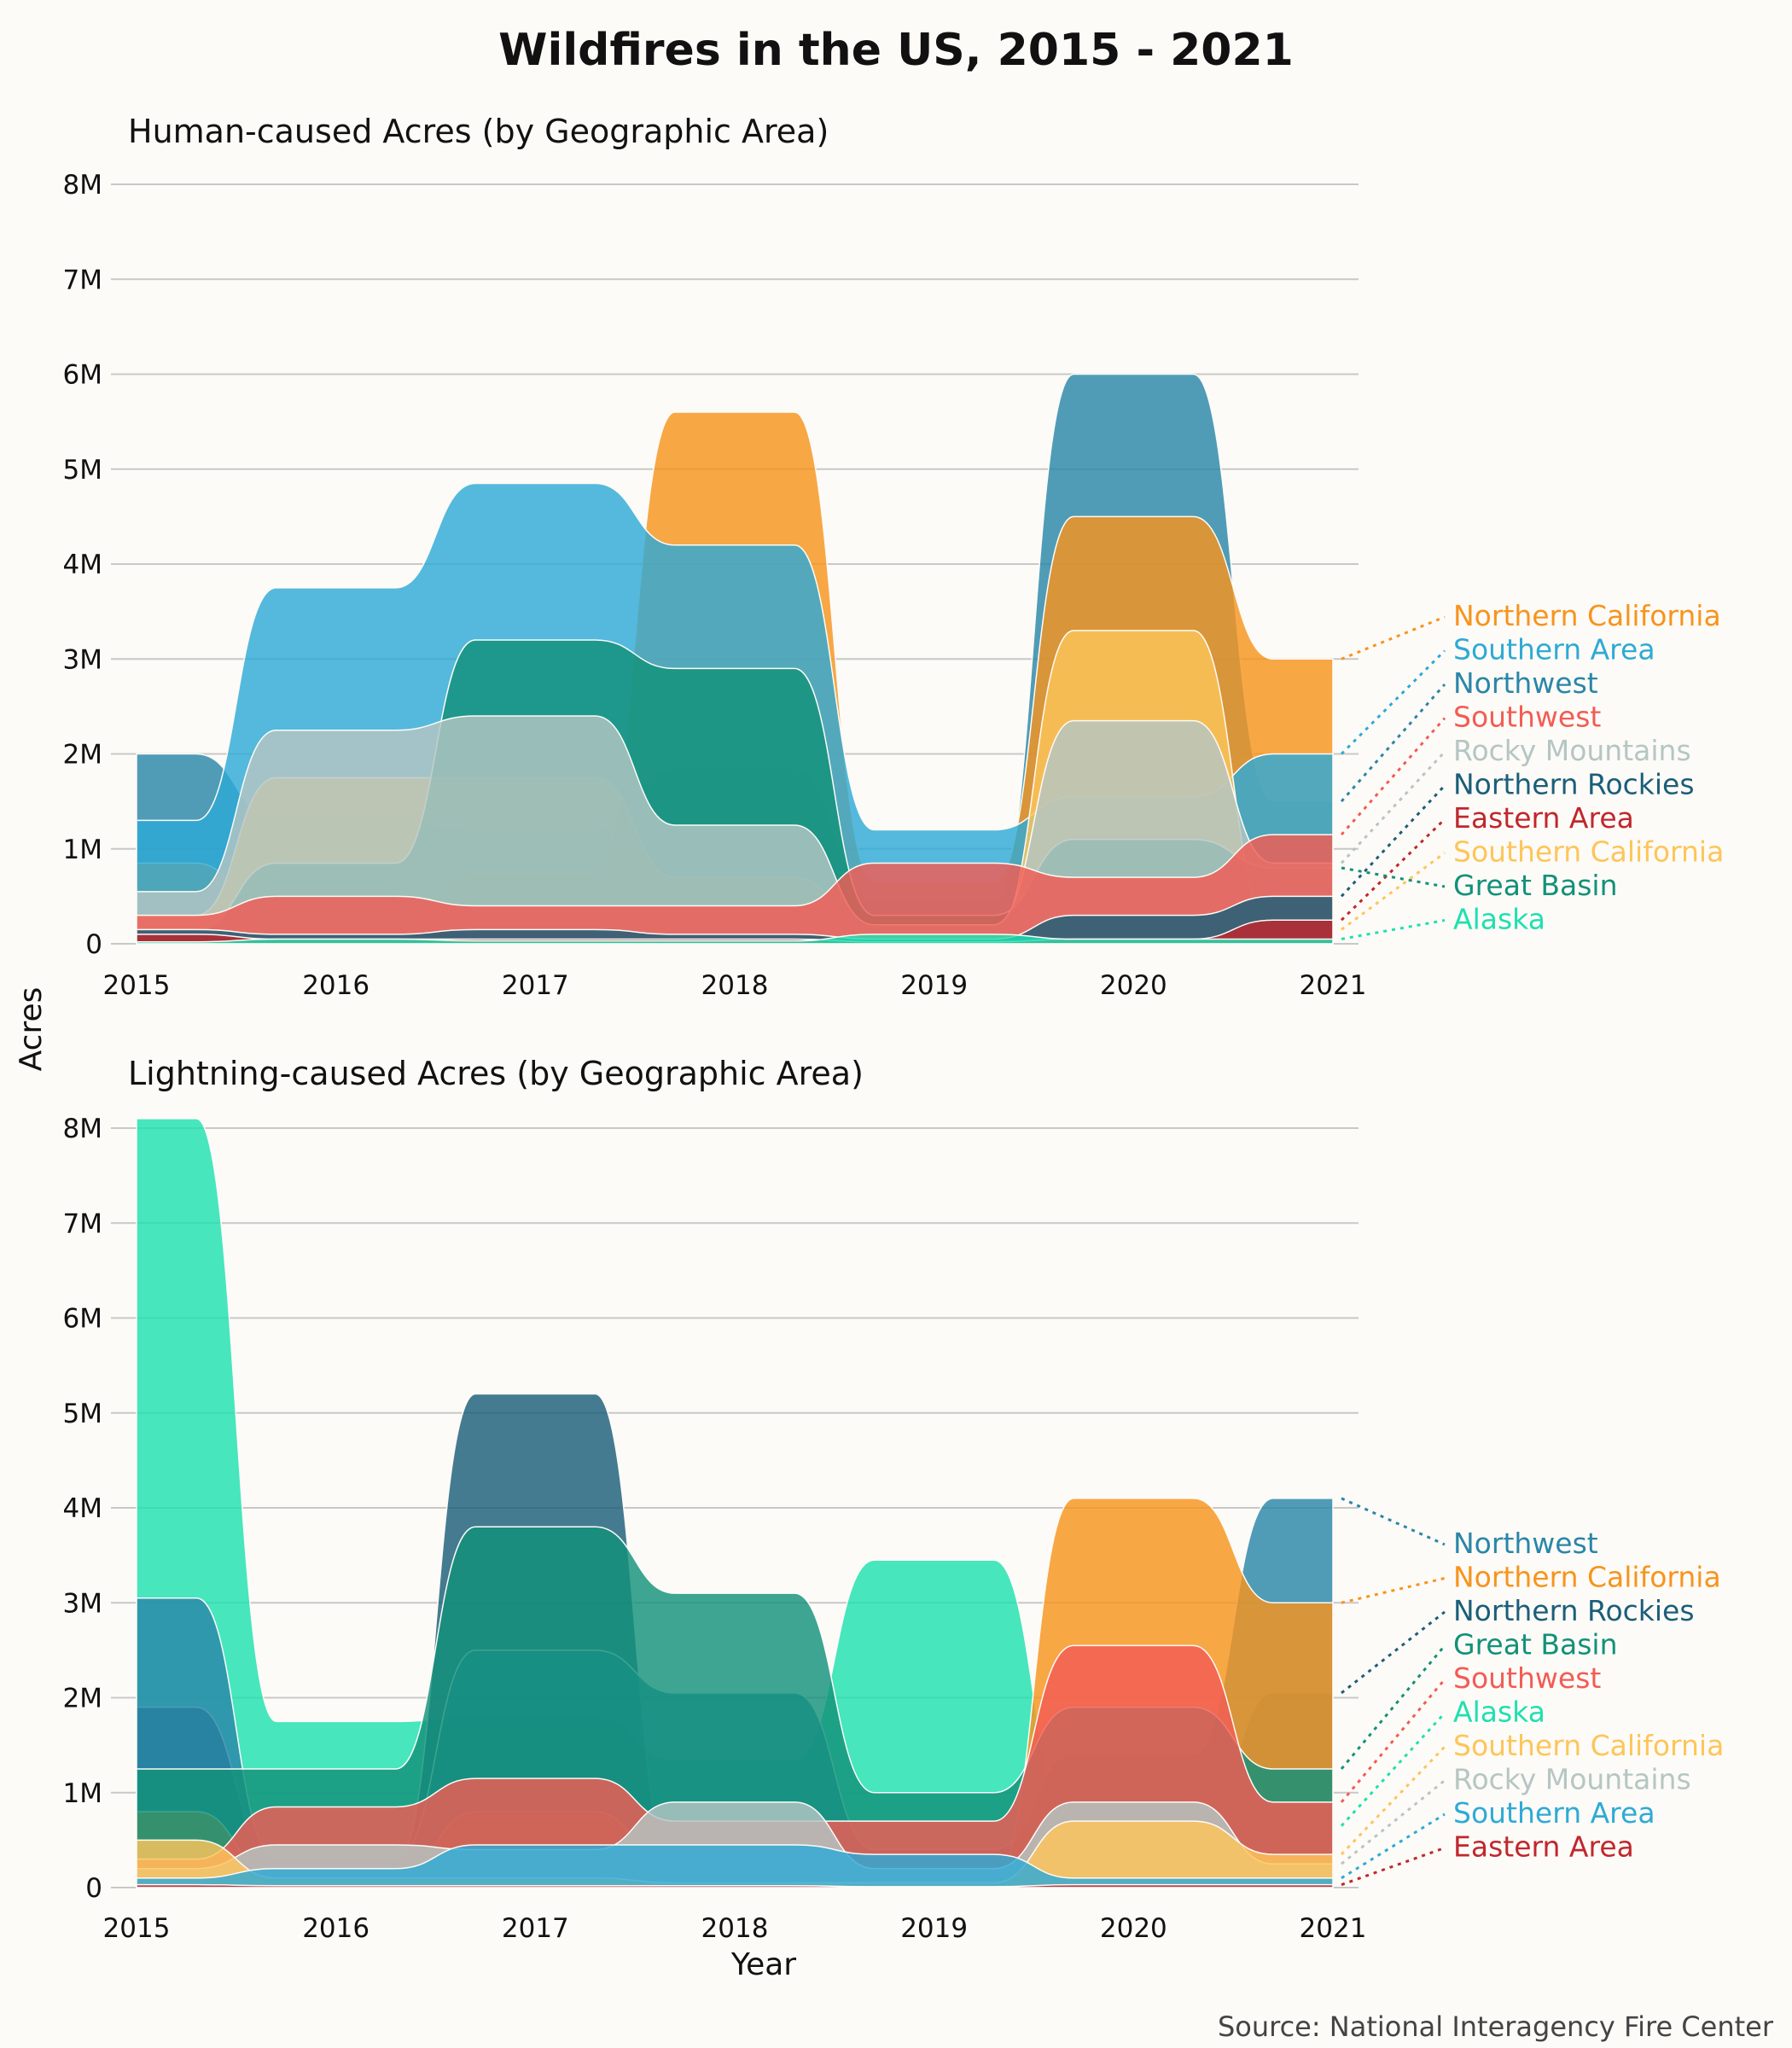  I want to click on y-axis-label: Acres, so click(32, 1029).